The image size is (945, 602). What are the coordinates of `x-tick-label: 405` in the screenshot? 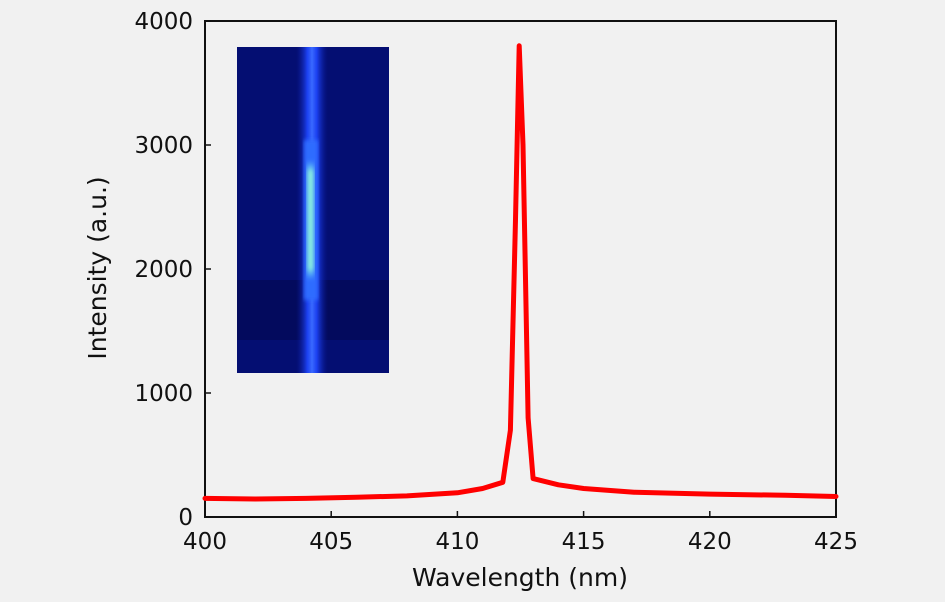 It's located at (331, 542).